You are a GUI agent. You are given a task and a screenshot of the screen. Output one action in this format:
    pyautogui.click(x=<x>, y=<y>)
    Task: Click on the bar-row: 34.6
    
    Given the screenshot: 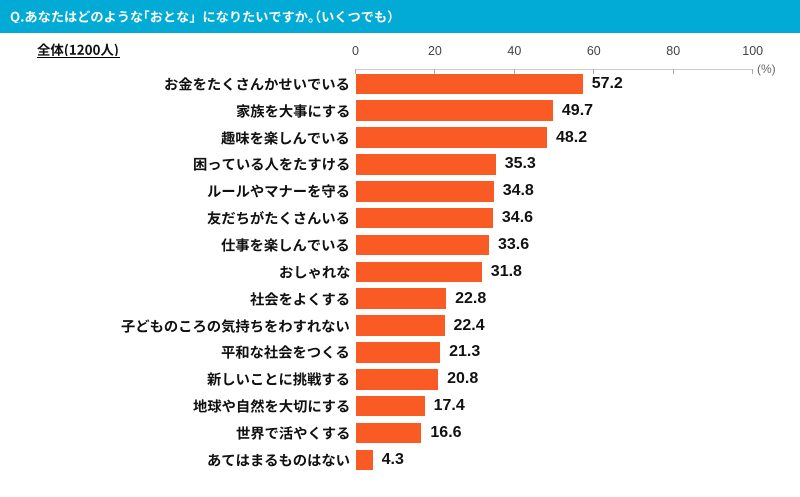 What is the action you would take?
    pyautogui.click(x=400, y=218)
    